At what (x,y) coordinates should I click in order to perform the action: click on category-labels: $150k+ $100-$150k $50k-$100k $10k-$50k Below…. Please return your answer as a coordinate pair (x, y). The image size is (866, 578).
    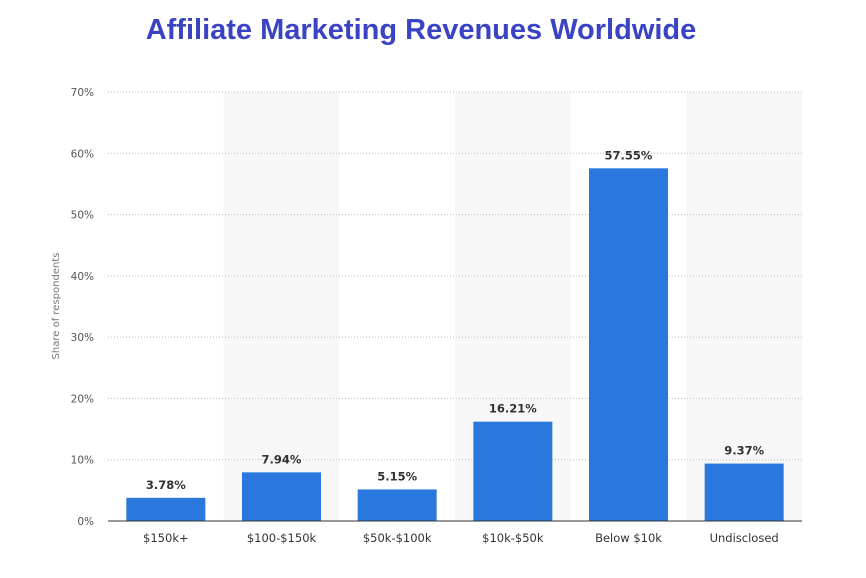
    Looking at the image, I should click on (461, 538).